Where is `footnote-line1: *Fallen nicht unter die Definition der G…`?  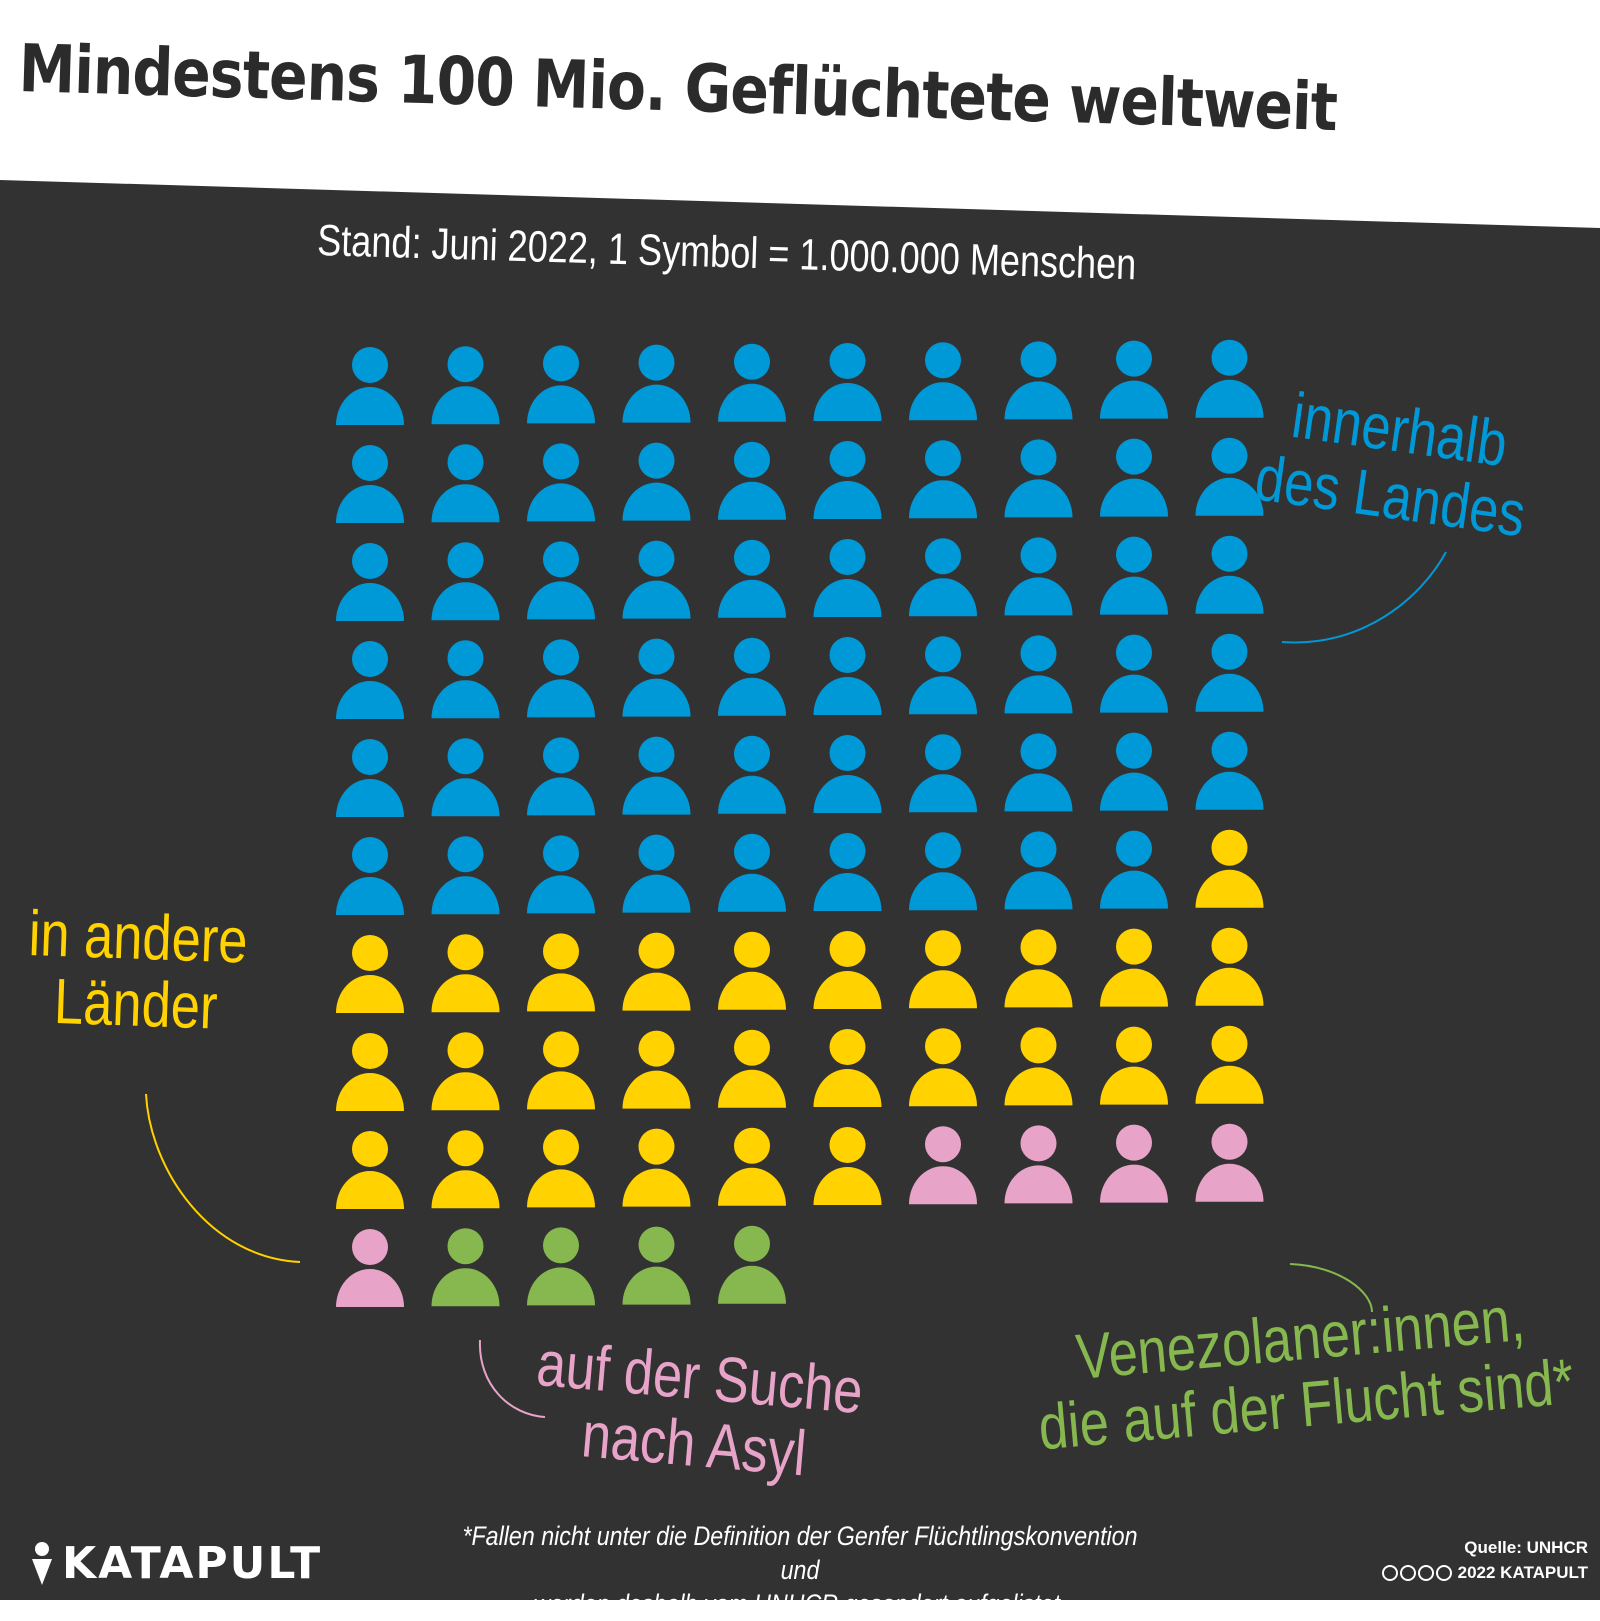 footnote-line1: *Fallen nicht unter die Definition der G… is located at coordinates (799, 1554).